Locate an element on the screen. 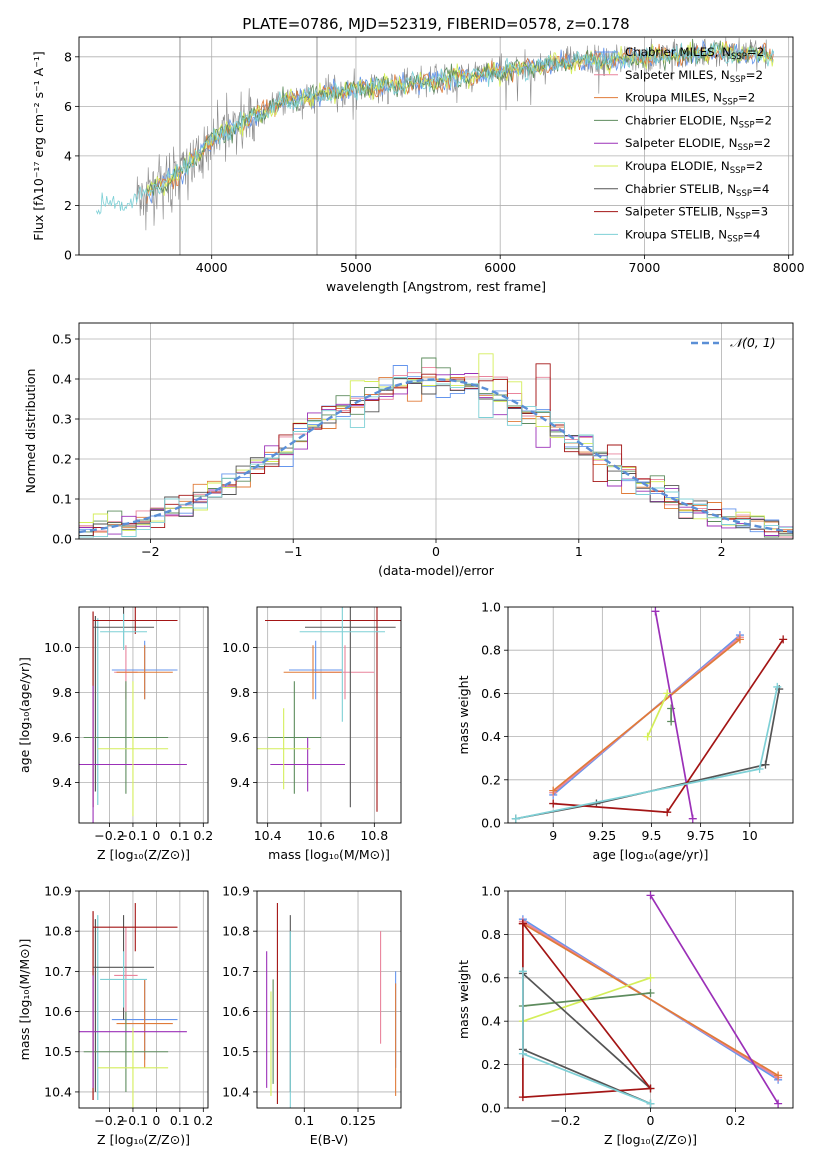  y-tick-label: 0.5 is located at coordinates (62, 339).